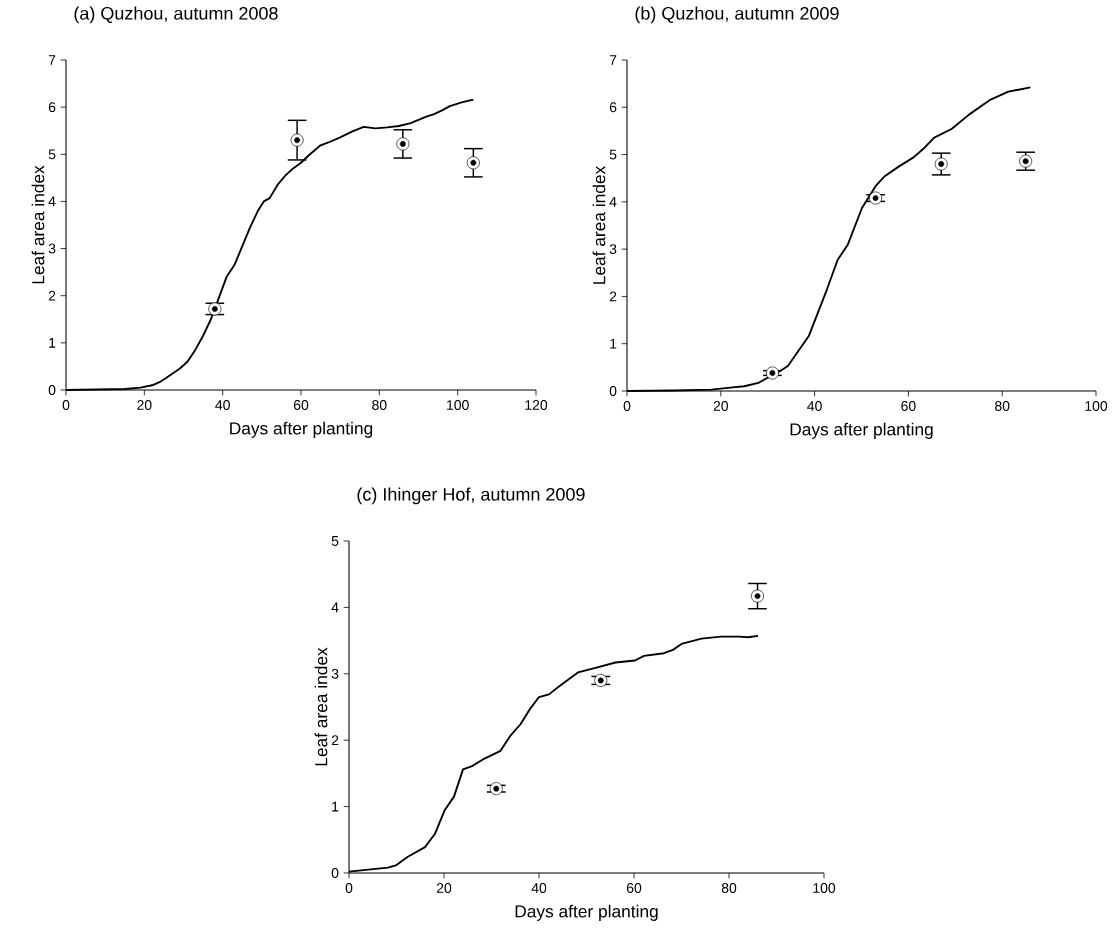 The image size is (1118, 945). Describe the element at coordinates (536, 405) in the screenshot. I see `x-tick-label: 120` at that location.